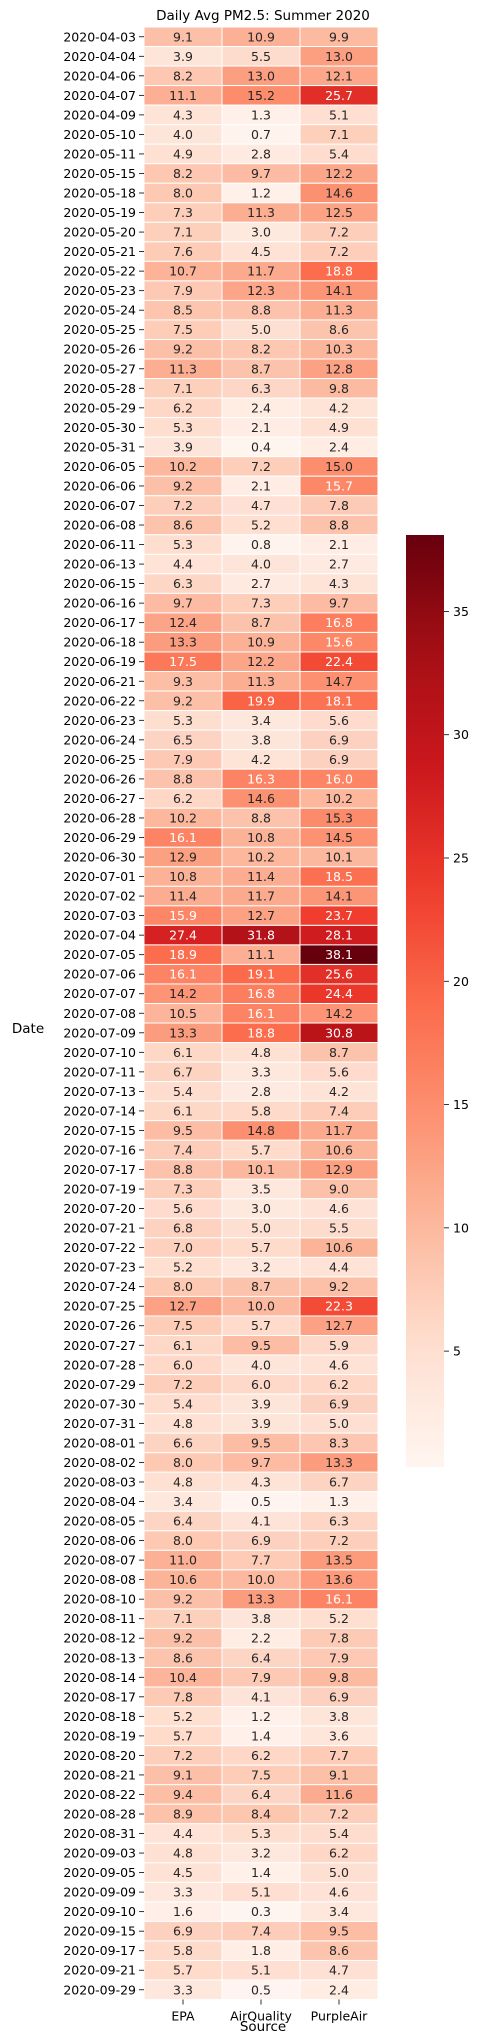  What do you see at coordinates (261, 1130) in the screenshot?
I see `cell-value-label: 14.8` at bounding box center [261, 1130].